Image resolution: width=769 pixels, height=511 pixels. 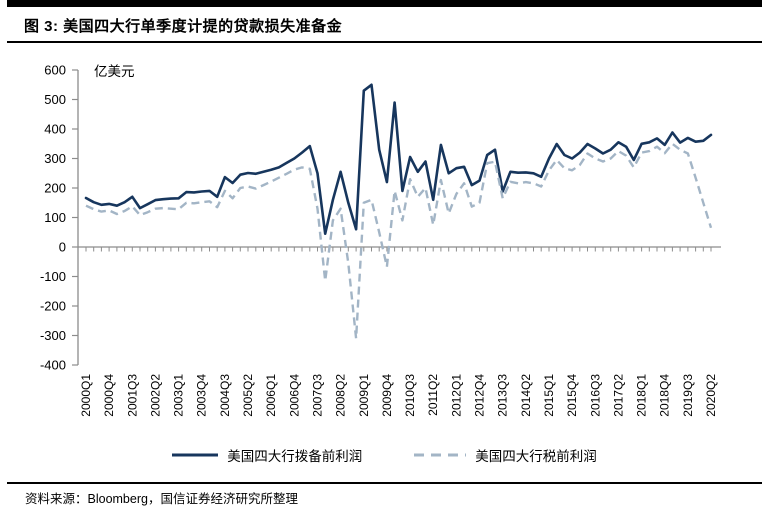 What do you see at coordinates (271, 395) in the screenshot?
I see `x-tick-label: 2006Q1` at bounding box center [271, 395].